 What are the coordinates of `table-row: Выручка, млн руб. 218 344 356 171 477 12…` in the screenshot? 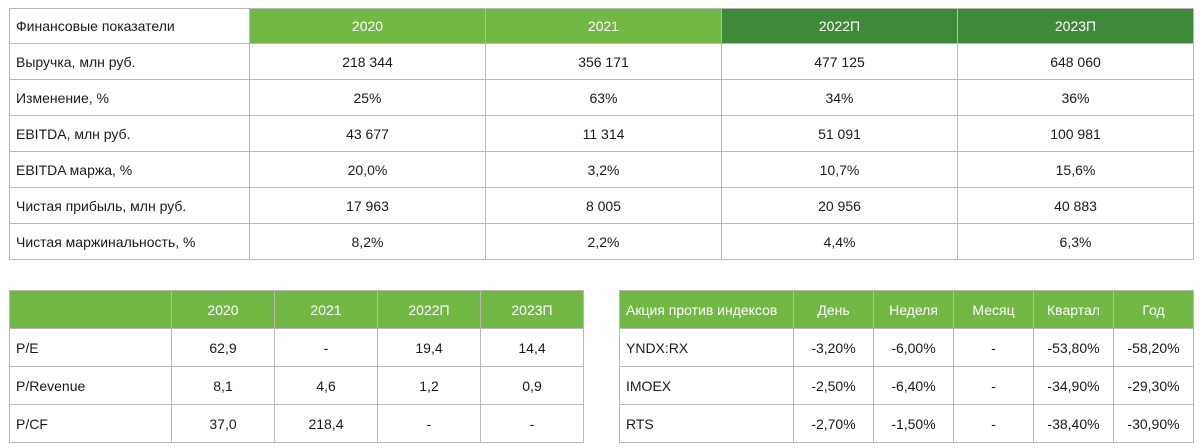 It's located at (601, 61).